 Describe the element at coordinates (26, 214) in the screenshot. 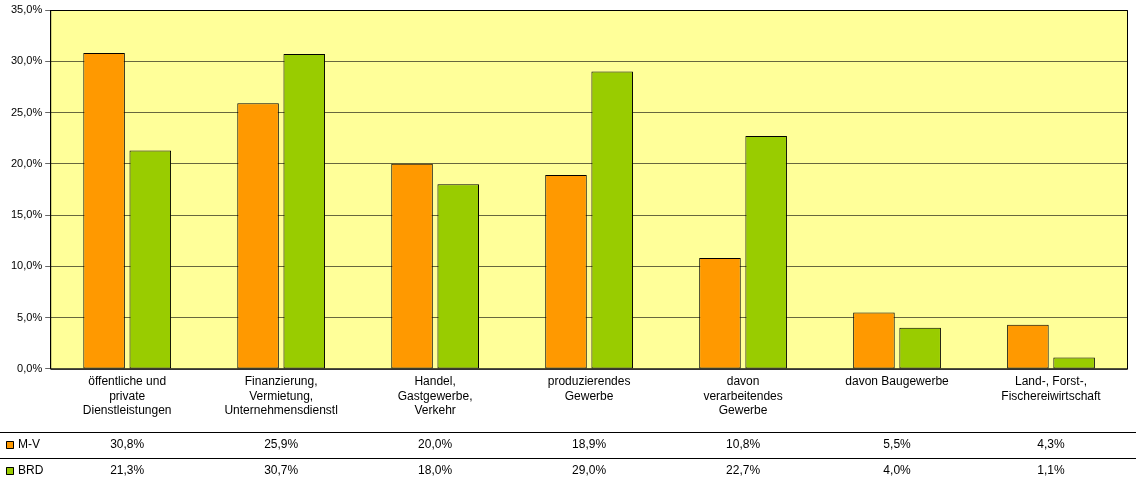

I see `y-tick-label: 15,0%` at that location.